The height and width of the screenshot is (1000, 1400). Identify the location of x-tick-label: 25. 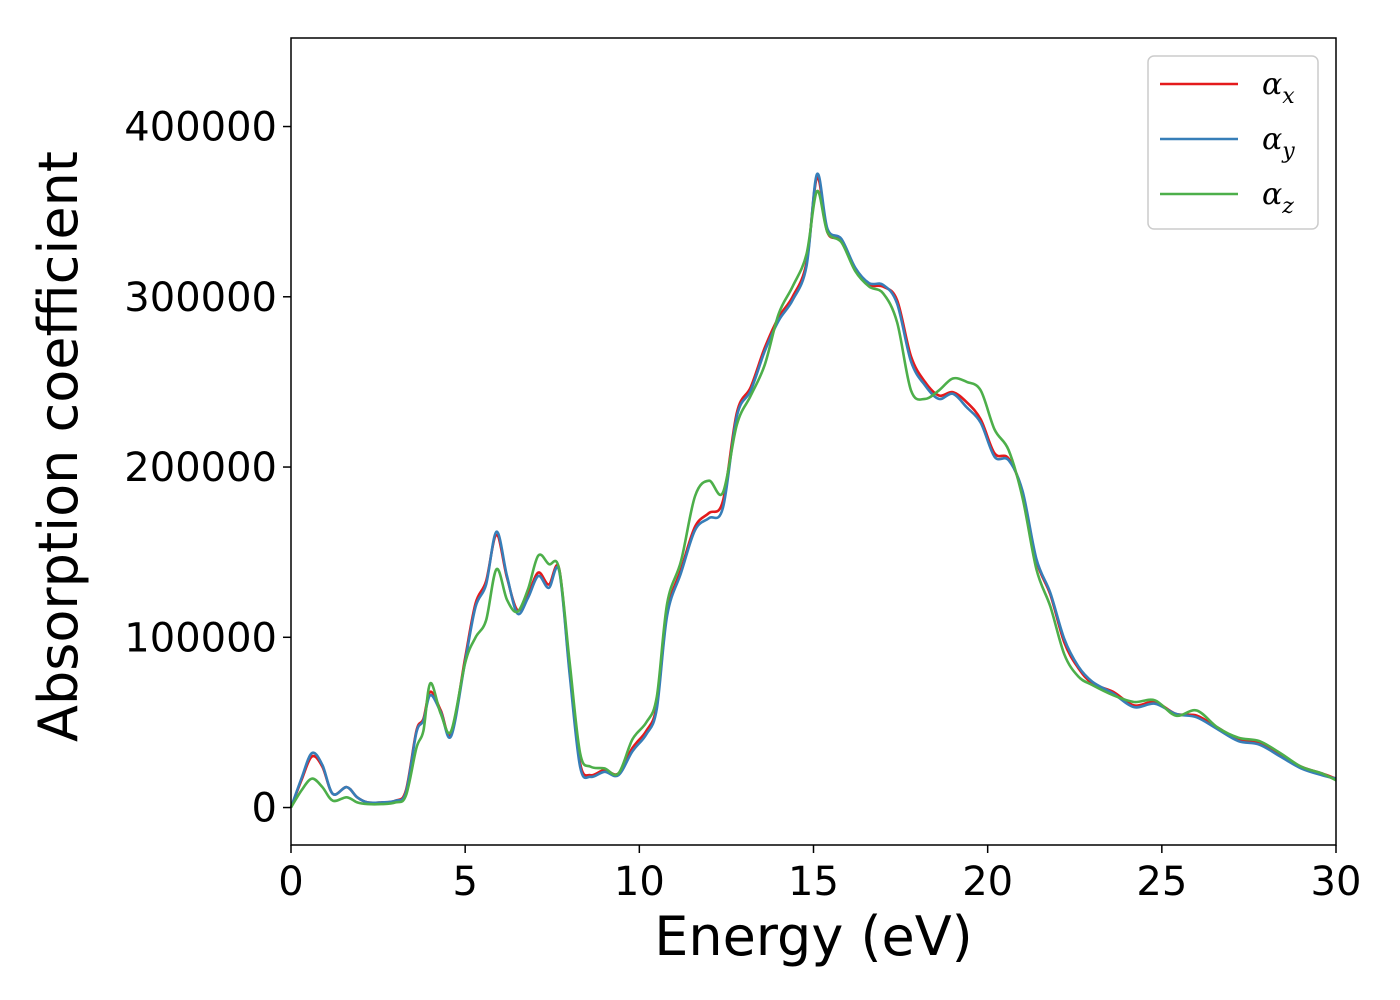
(1161, 882).